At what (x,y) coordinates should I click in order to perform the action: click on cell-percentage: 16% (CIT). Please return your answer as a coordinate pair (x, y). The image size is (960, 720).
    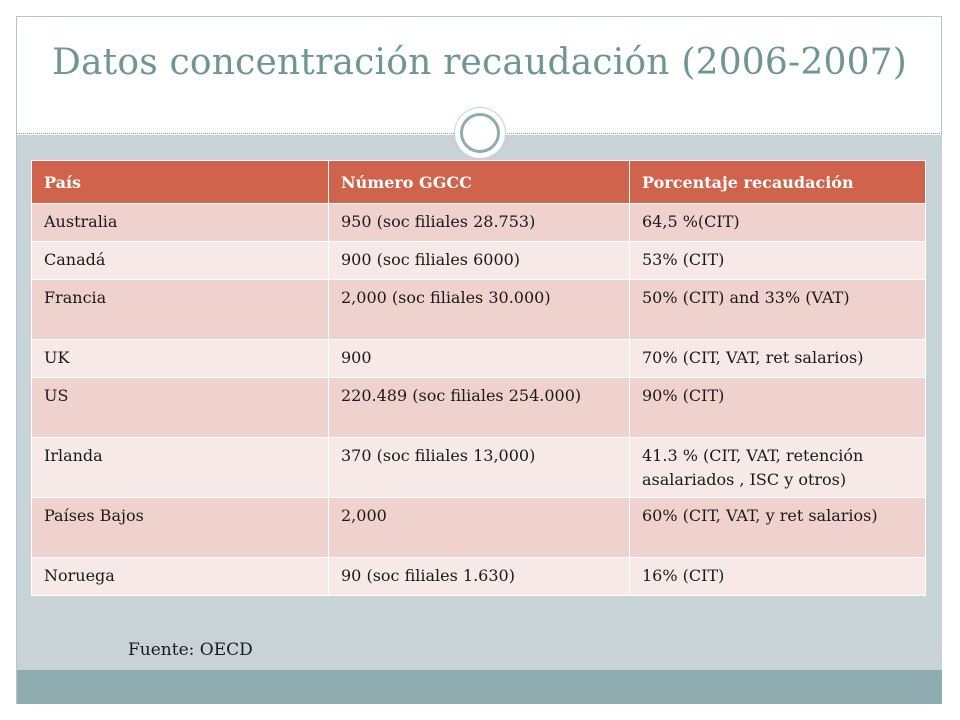
    Looking at the image, I should click on (777, 576).